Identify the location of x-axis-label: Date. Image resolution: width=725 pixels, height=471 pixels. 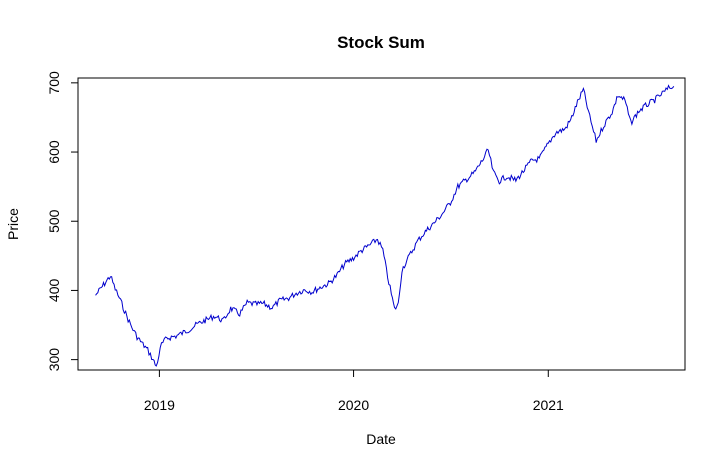
(381, 439).